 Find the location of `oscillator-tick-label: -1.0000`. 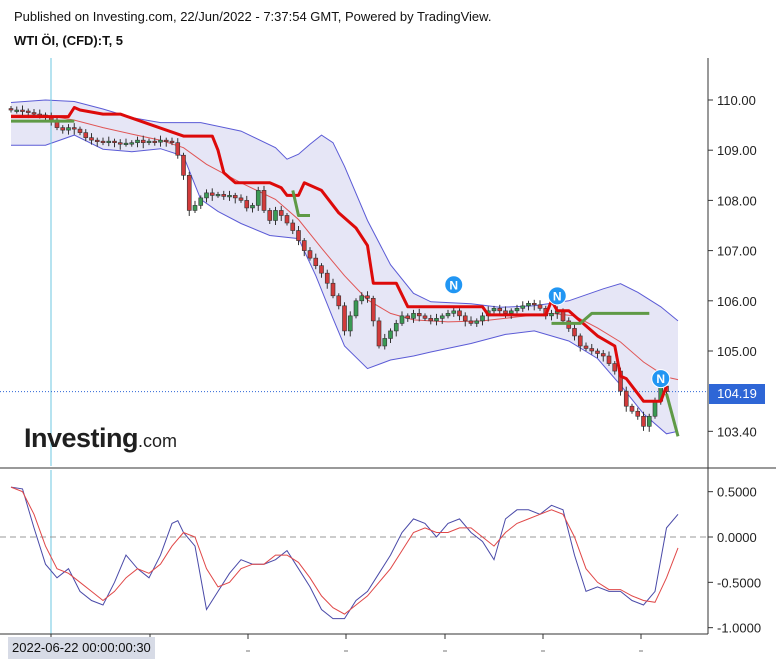

oscillator-tick-label: -1.0000 is located at coordinates (739, 628).